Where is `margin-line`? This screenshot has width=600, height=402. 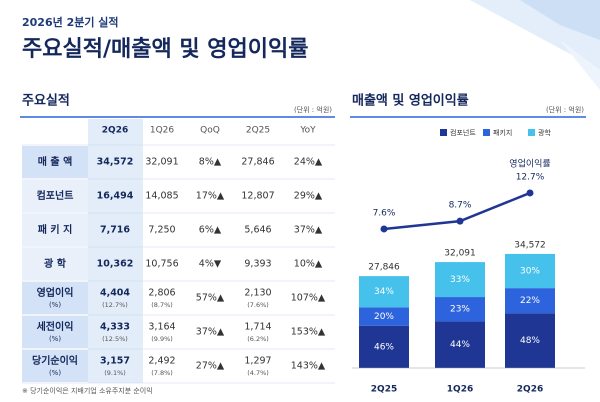
margin-line is located at coordinates (457, 211).